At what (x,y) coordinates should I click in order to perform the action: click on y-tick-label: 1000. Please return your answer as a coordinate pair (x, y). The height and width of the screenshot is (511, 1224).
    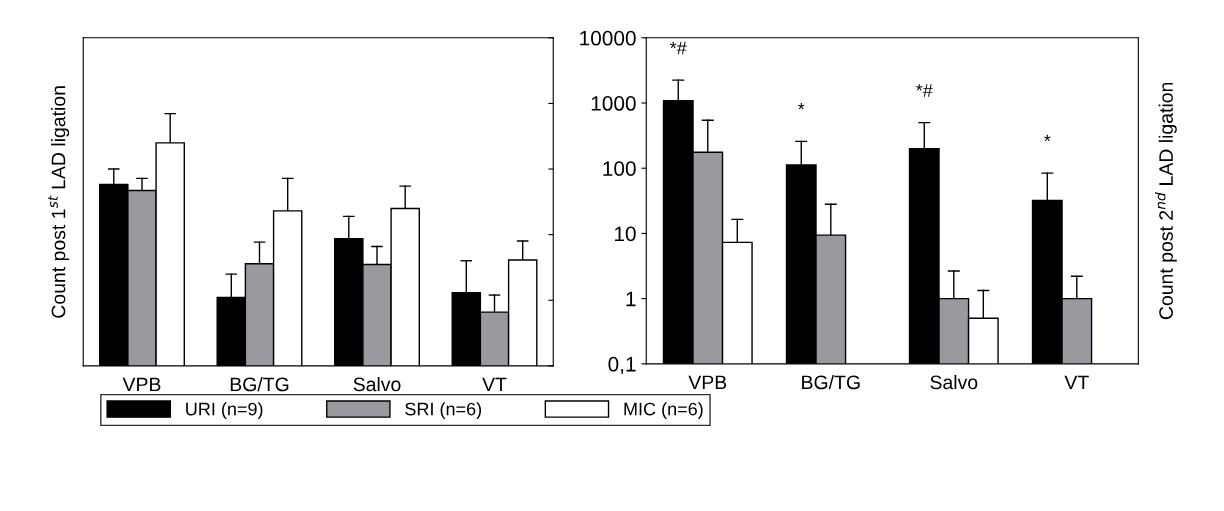
    Looking at the image, I should click on (613, 103).